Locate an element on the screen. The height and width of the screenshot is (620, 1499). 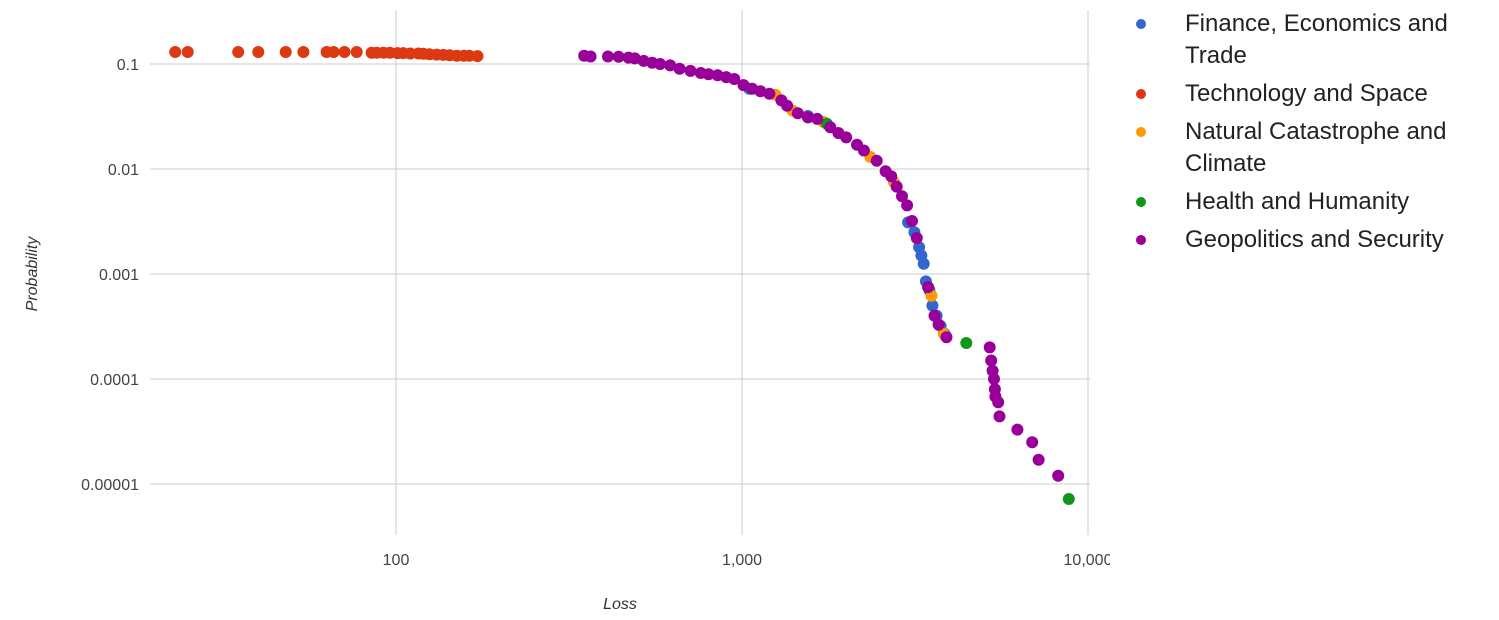
y-axis-title: Probability is located at coordinates (32, 274).